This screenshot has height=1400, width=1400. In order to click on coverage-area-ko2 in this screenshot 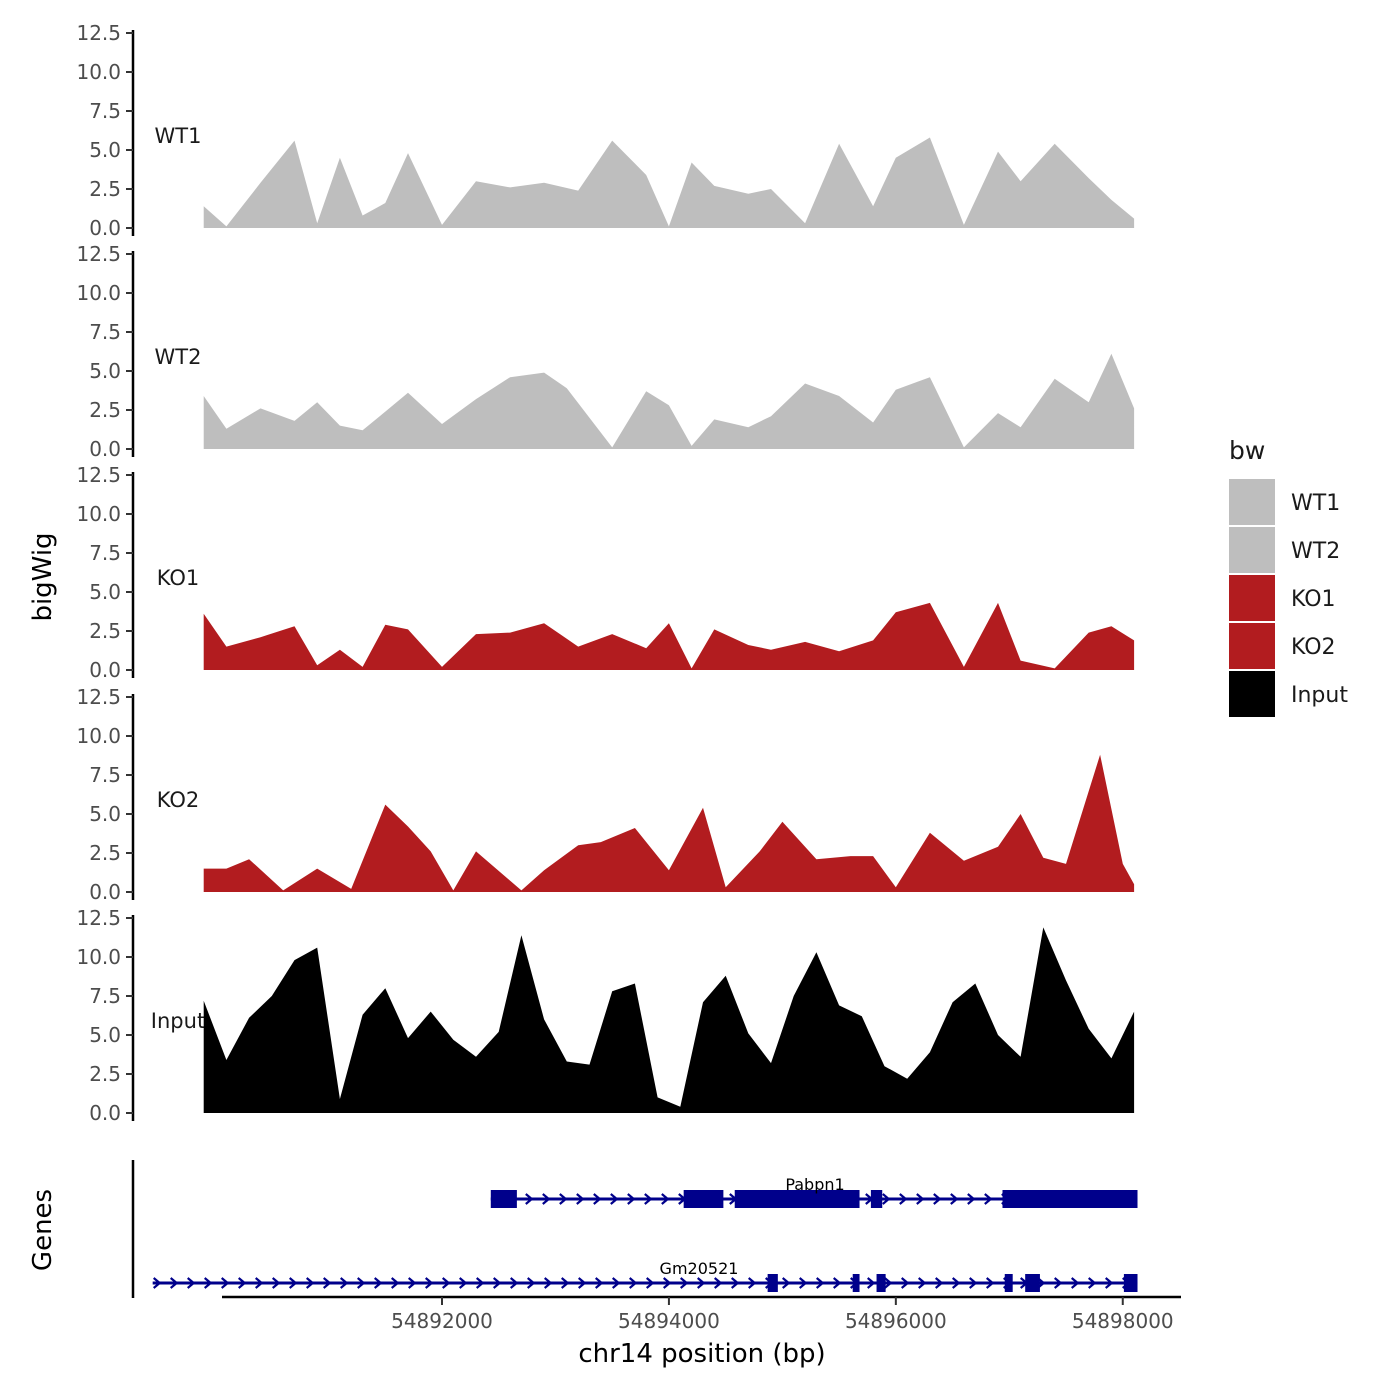, I will do `click(669, 823)`.